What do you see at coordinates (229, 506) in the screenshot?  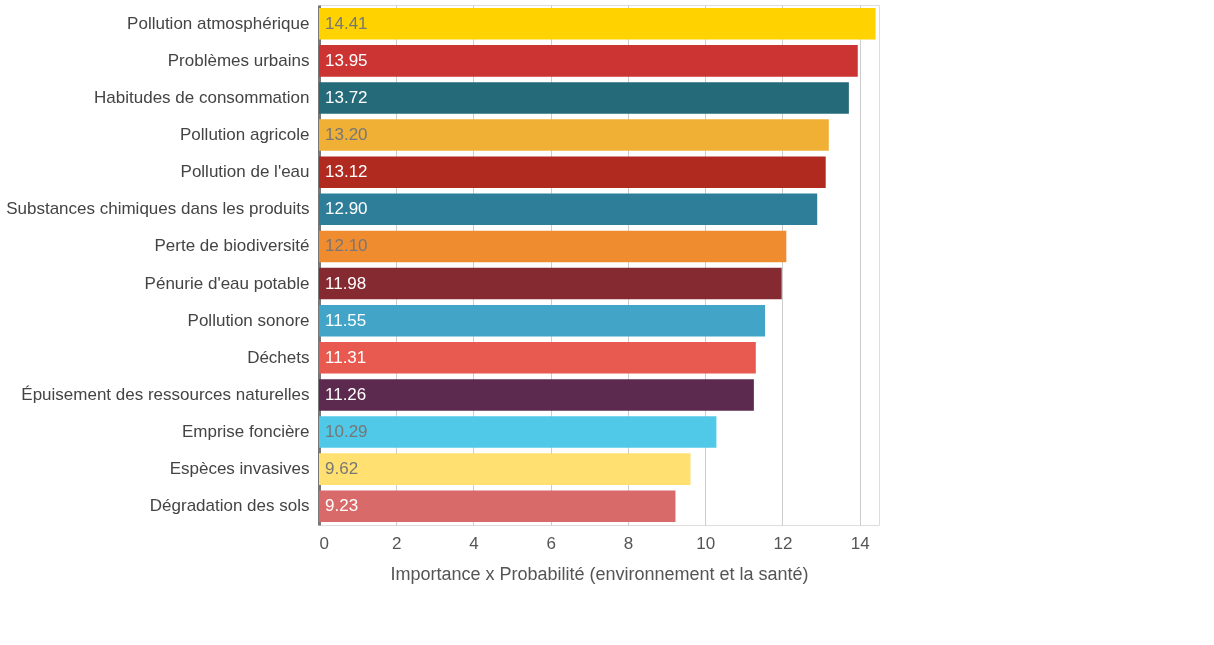 I see `y-tick-label: Dégradation des sols` at bounding box center [229, 506].